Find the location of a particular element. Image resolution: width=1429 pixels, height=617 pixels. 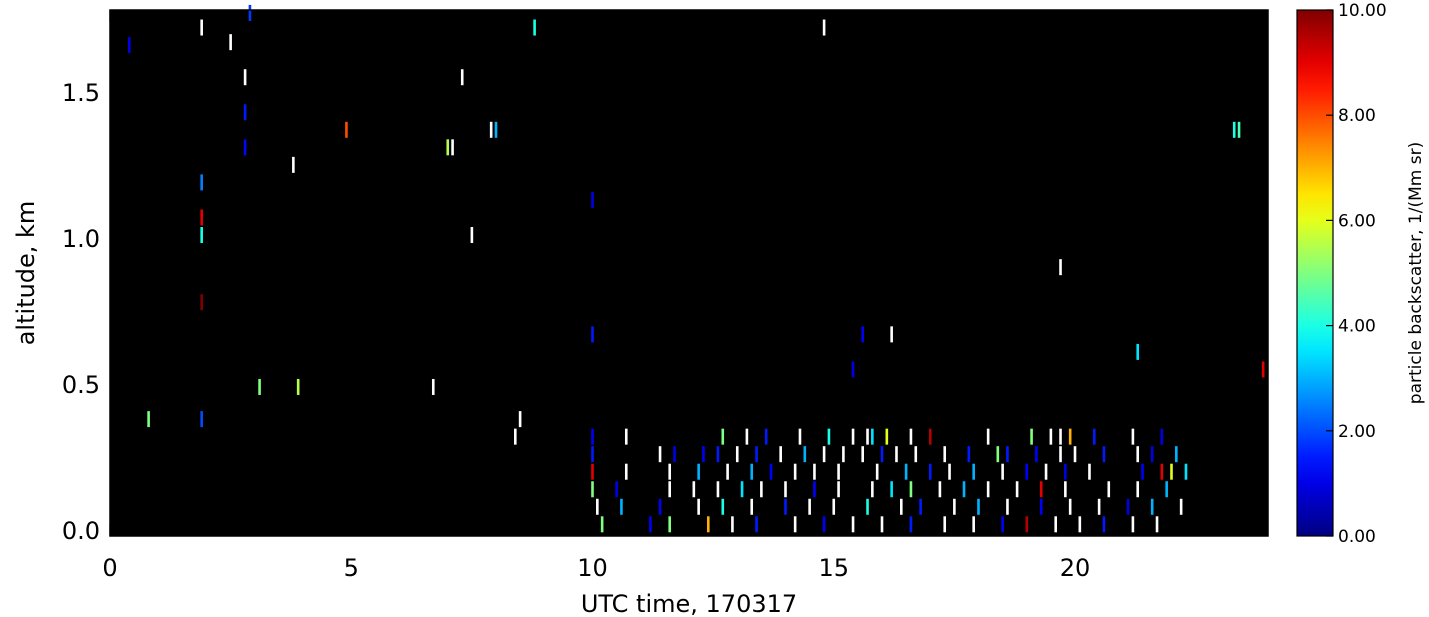

x-axis-title: UTC time, 170317 is located at coordinates (689, 603).